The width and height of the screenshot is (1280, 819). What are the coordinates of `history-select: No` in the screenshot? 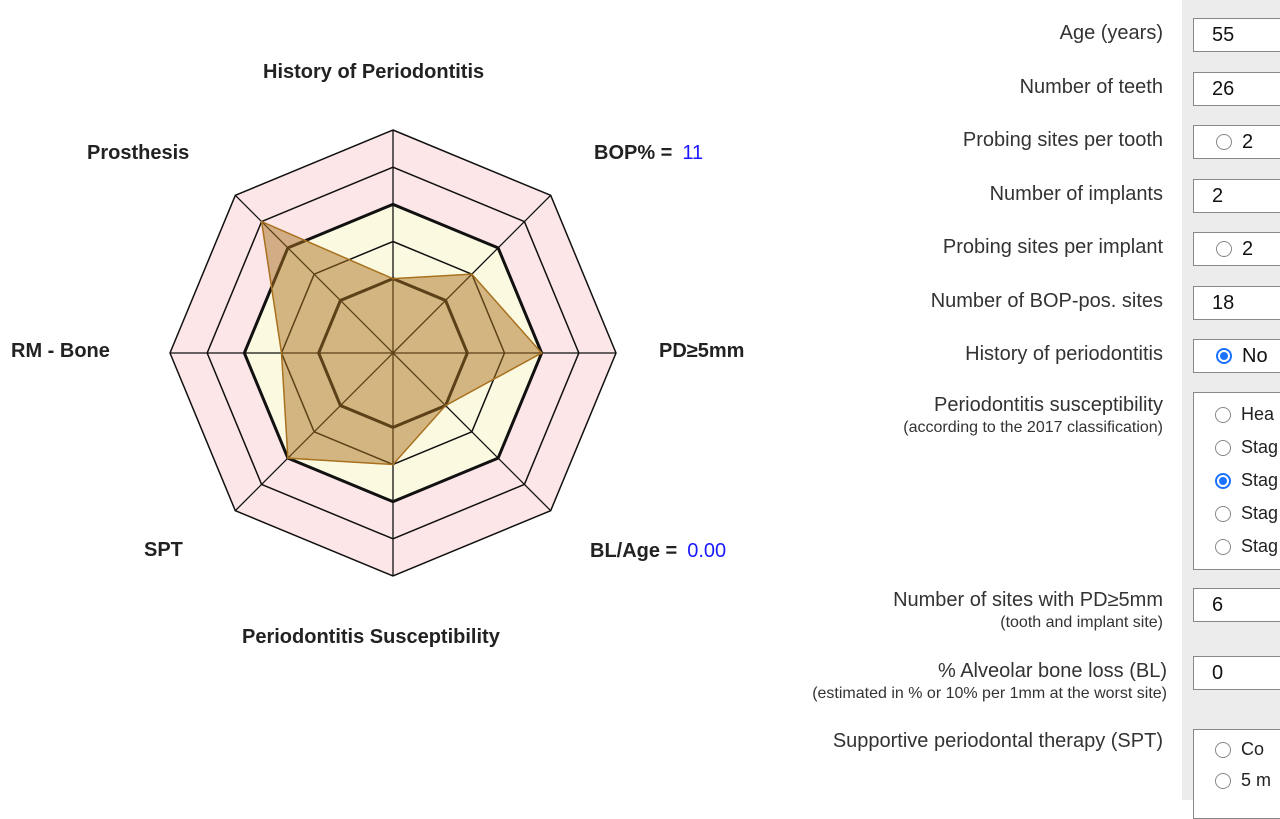 It's located at (1236, 356).